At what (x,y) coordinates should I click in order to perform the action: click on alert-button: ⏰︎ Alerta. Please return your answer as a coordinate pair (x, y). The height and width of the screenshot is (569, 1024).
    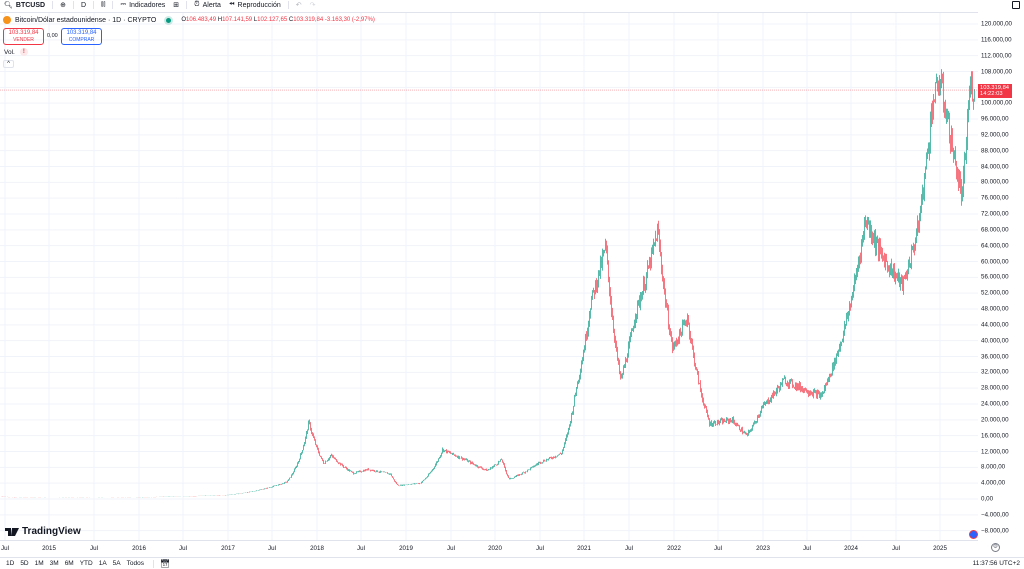
    Looking at the image, I should click on (207, 5).